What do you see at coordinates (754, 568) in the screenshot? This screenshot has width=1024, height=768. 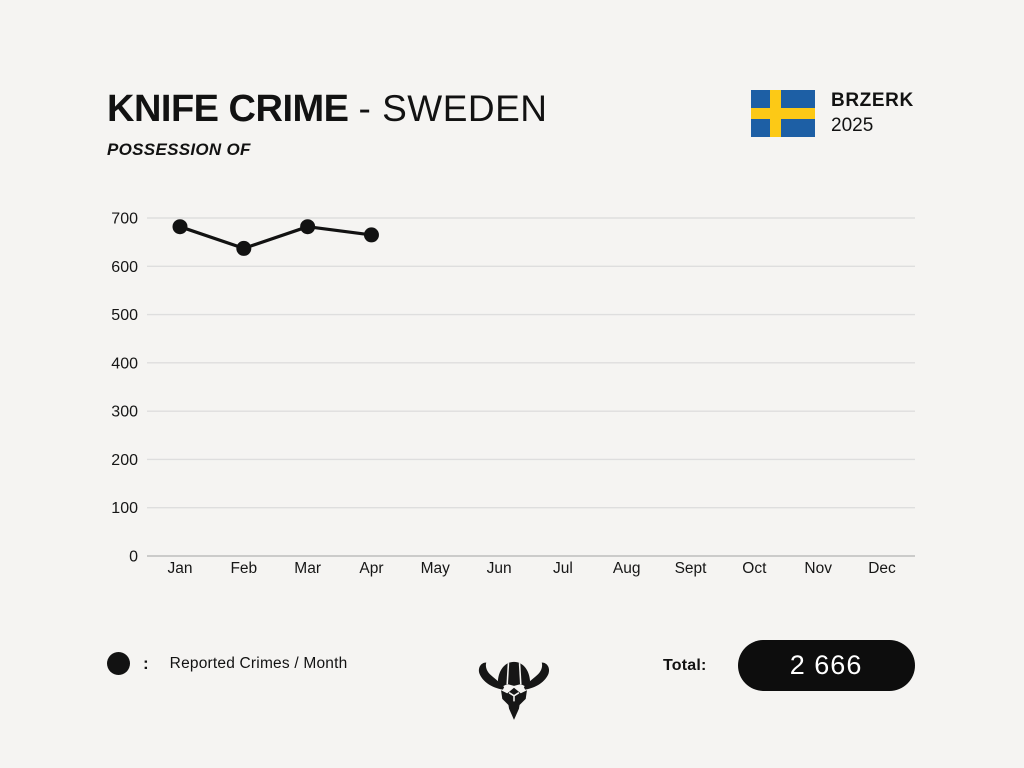 I see `x-tick-label: Oct` at bounding box center [754, 568].